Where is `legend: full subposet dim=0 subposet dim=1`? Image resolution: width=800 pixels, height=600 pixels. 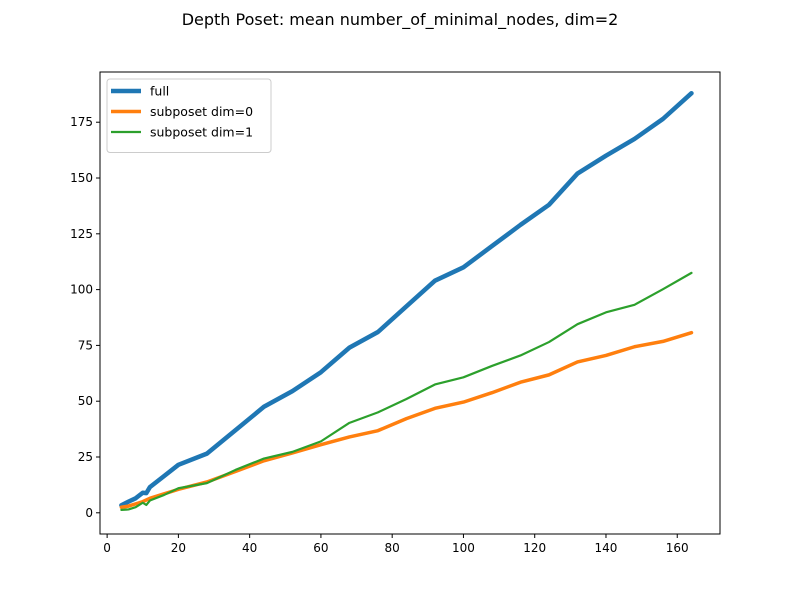 legend: full subposet dim=0 subposet dim=1 is located at coordinates (189, 115).